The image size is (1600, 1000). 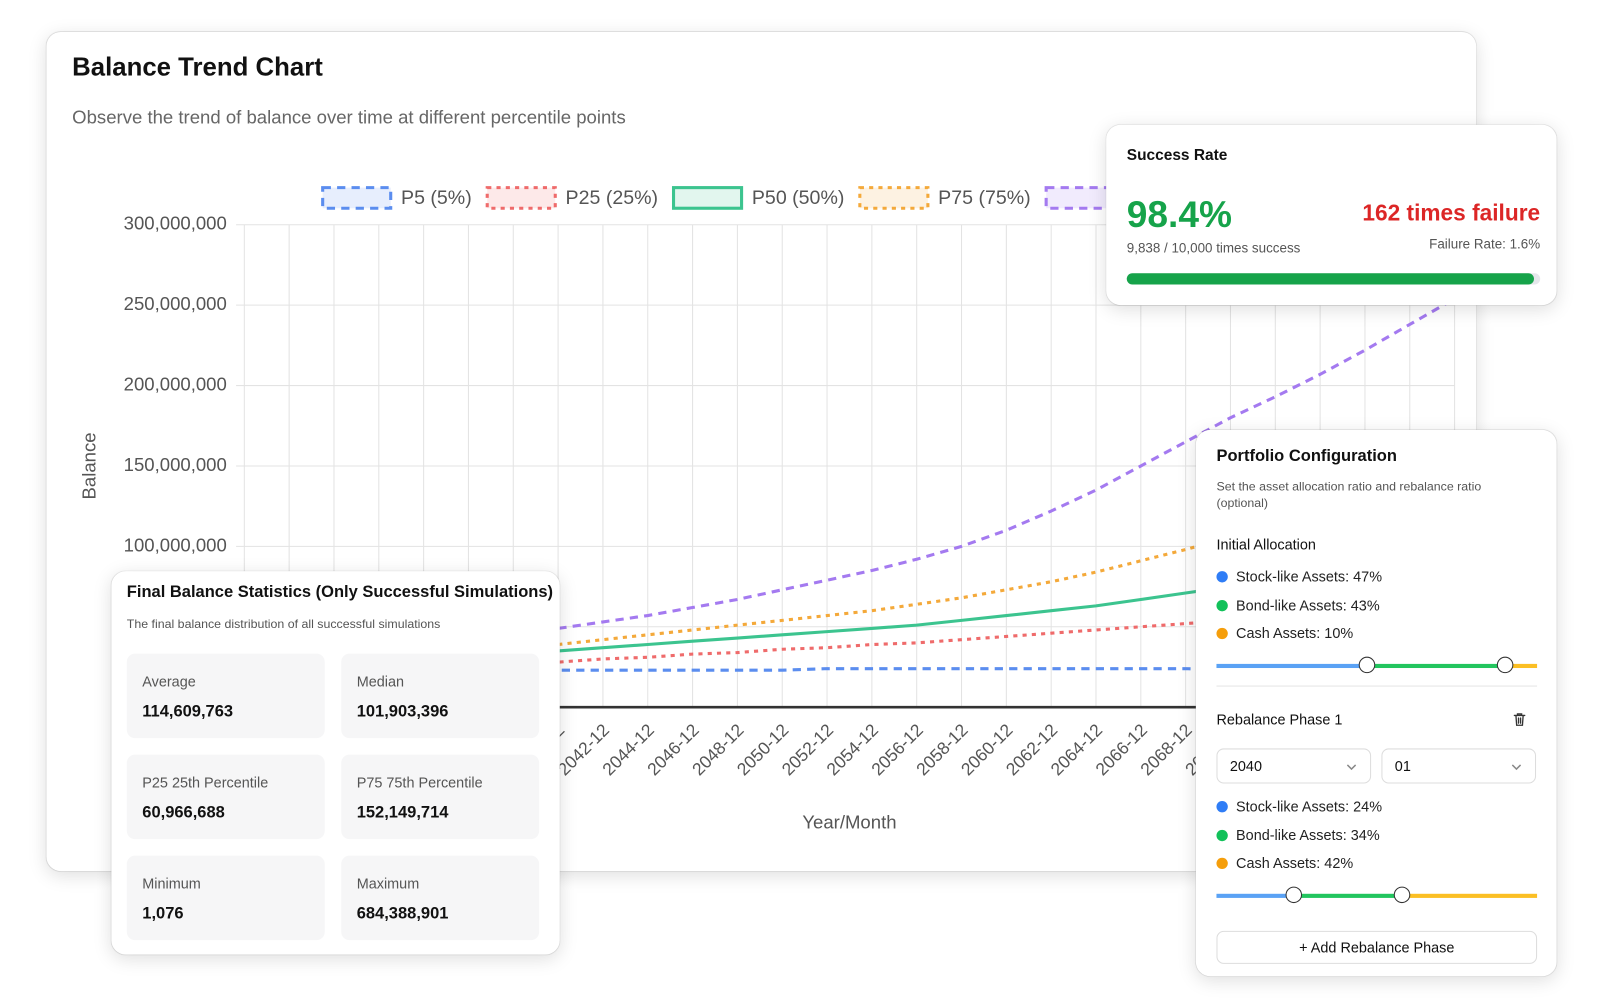 I want to click on stat-value: 1,076, so click(x=163, y=914).